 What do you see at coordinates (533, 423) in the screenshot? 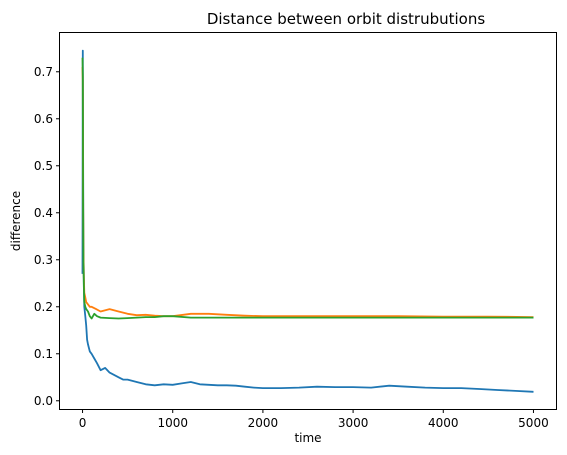
I see `x-tick-label: 5000` at bounding box center [533, 423].